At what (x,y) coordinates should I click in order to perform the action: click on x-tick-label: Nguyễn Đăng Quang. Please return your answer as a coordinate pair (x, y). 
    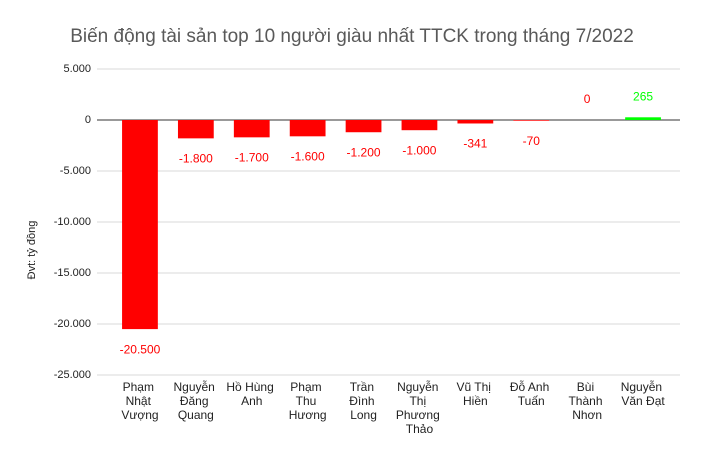
    Looking at the image, I should click on (195, 400).